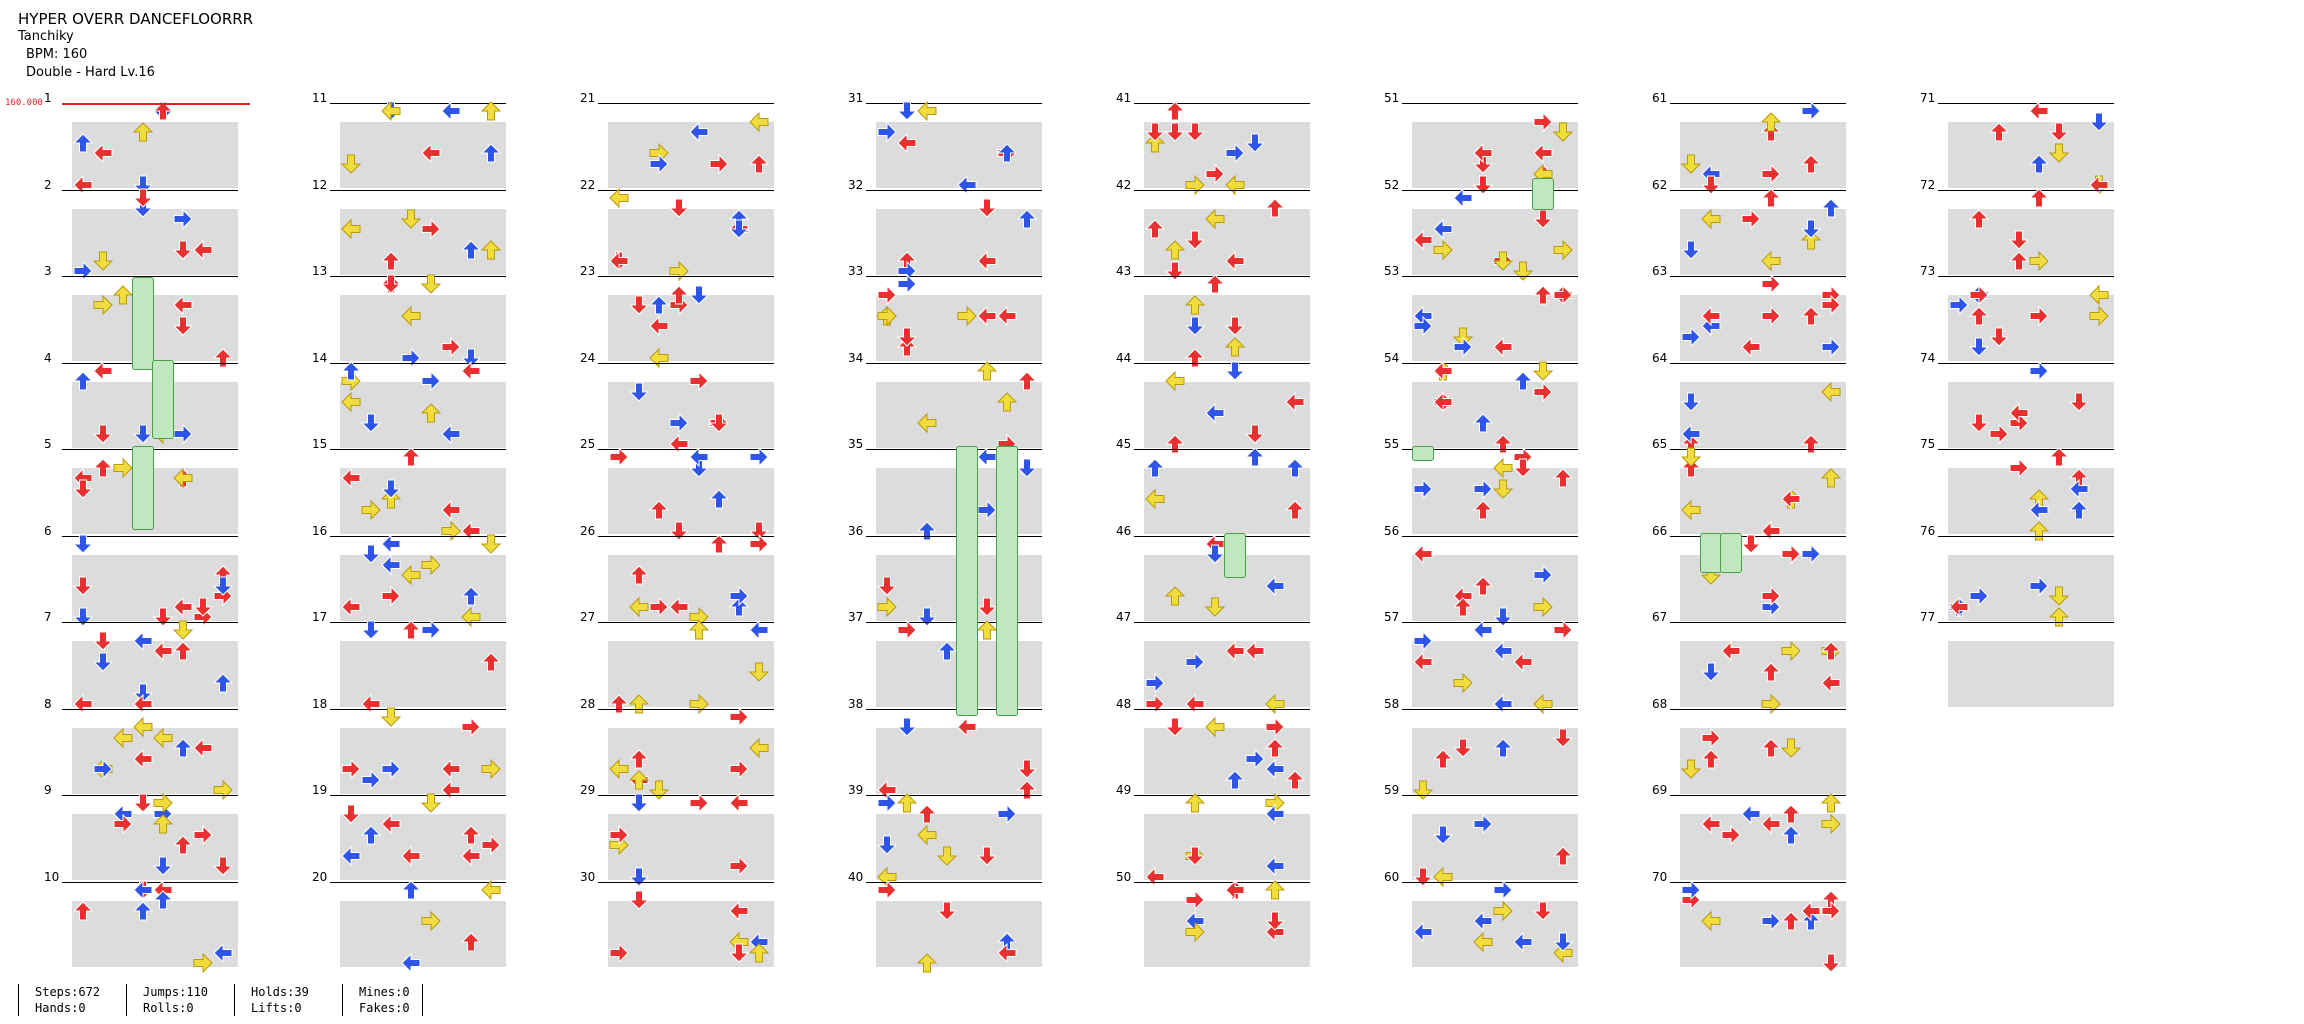 This screenshot has width=2304, height=1024. Describe the element at coordinates (588, 876) in the screenshot. I see `measure-number: 30` at that location.